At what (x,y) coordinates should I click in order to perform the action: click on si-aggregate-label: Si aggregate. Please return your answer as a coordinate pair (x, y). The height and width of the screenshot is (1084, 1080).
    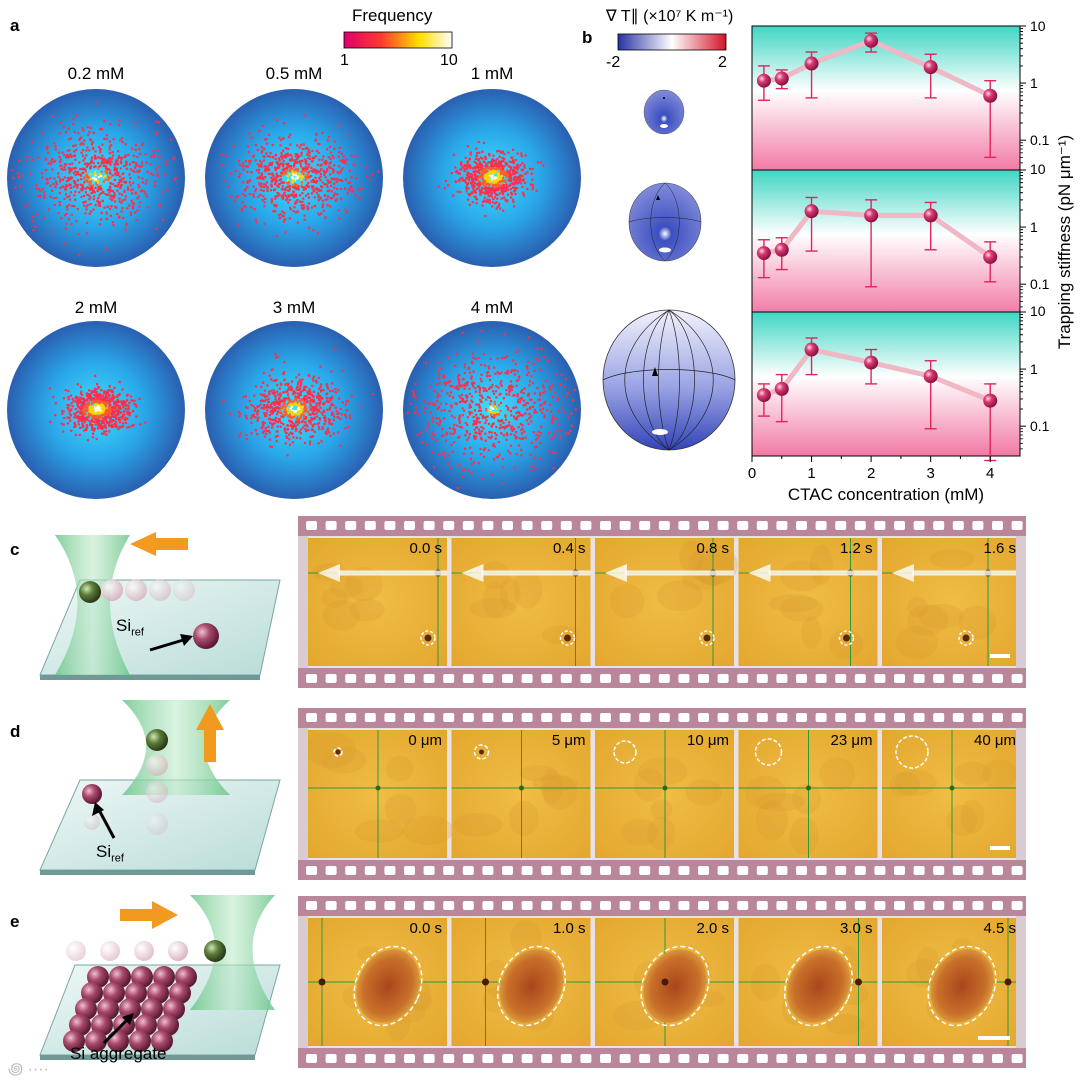
    Looking at the image, I should click on (118, 1053).